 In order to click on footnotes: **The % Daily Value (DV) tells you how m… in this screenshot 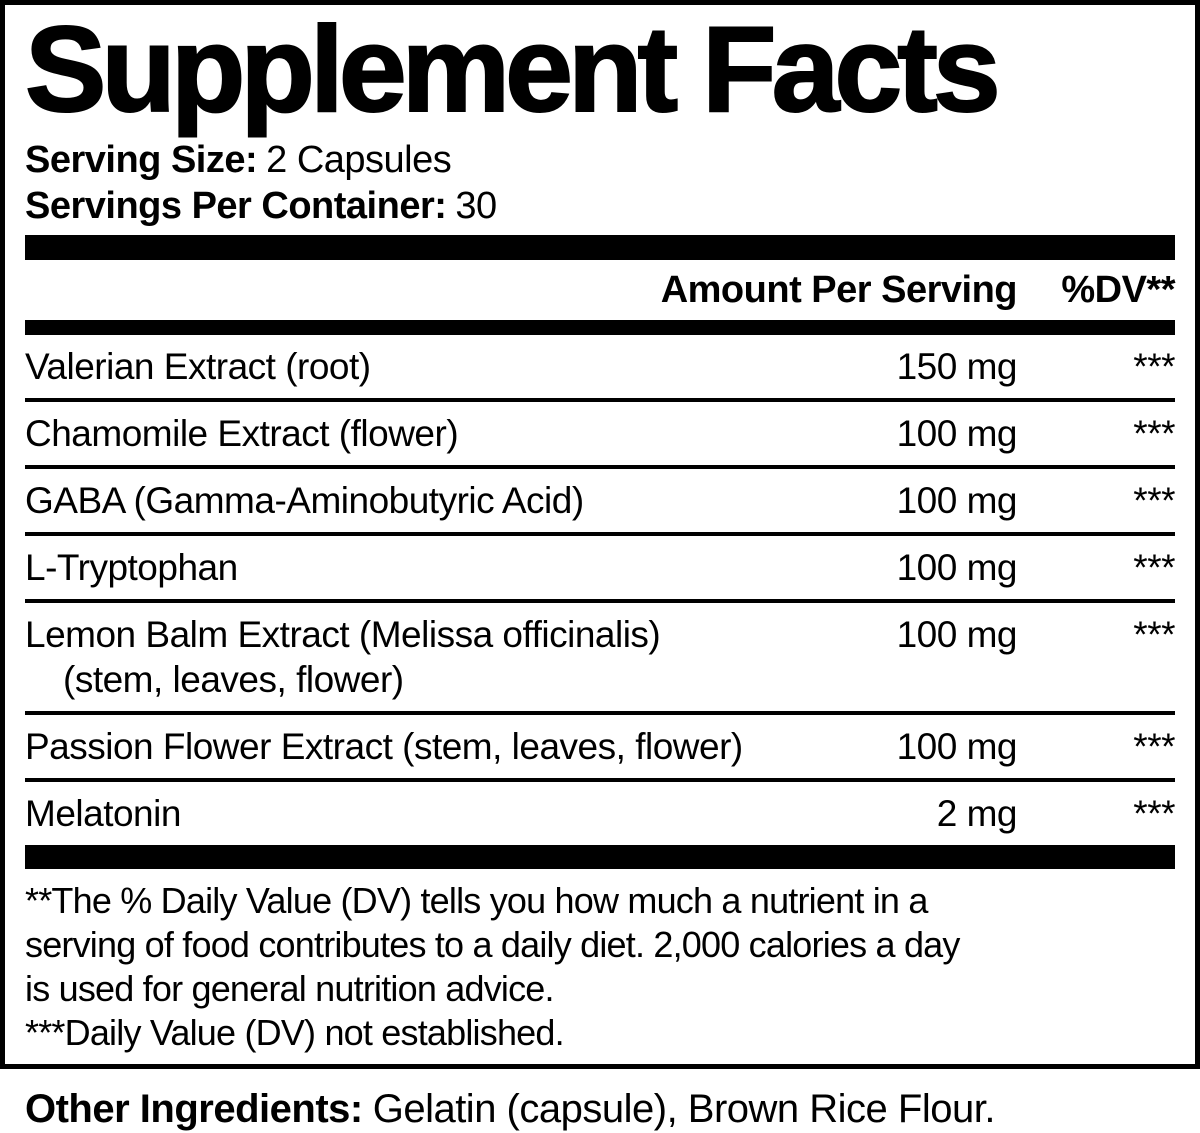, I will do `click(600, 967)`.